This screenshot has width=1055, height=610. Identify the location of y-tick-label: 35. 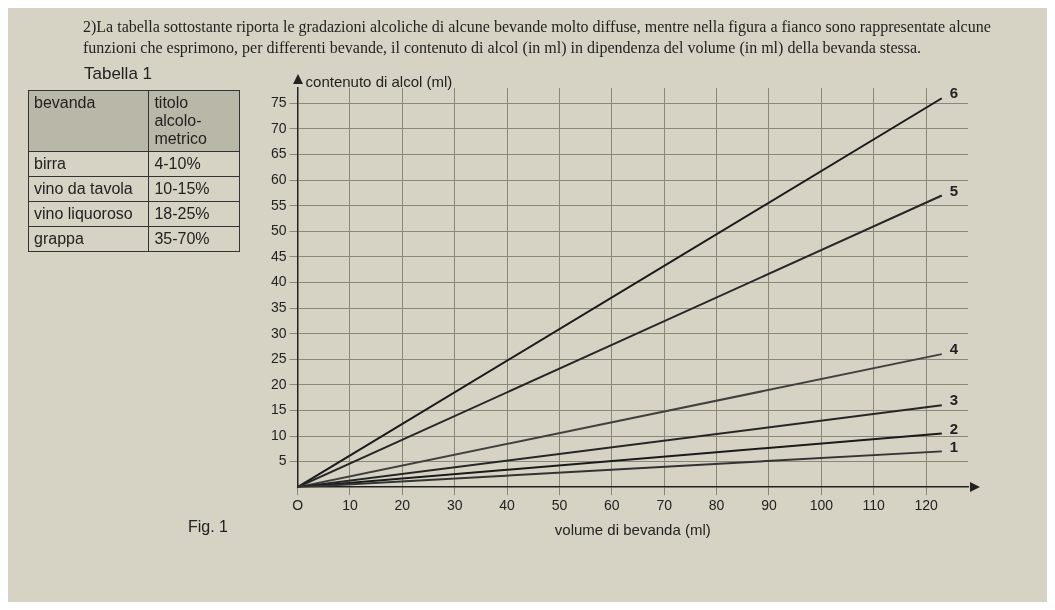
(278, 306).